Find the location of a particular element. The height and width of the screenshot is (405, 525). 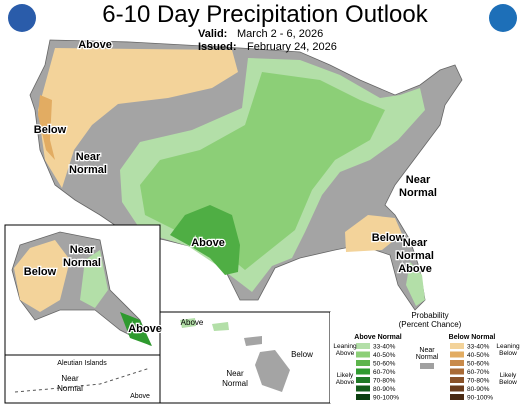

legend-above-heading: Above Normal is located at coordinates (378, 337).